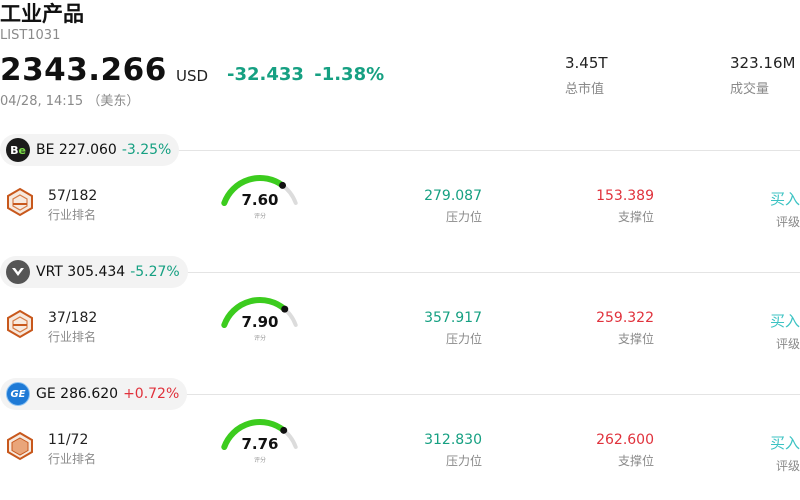 The image size is (800, 500). Describe the element at coordinates (453, 196) in the screenshot. I see `resistance-value: 279.087` at that location.